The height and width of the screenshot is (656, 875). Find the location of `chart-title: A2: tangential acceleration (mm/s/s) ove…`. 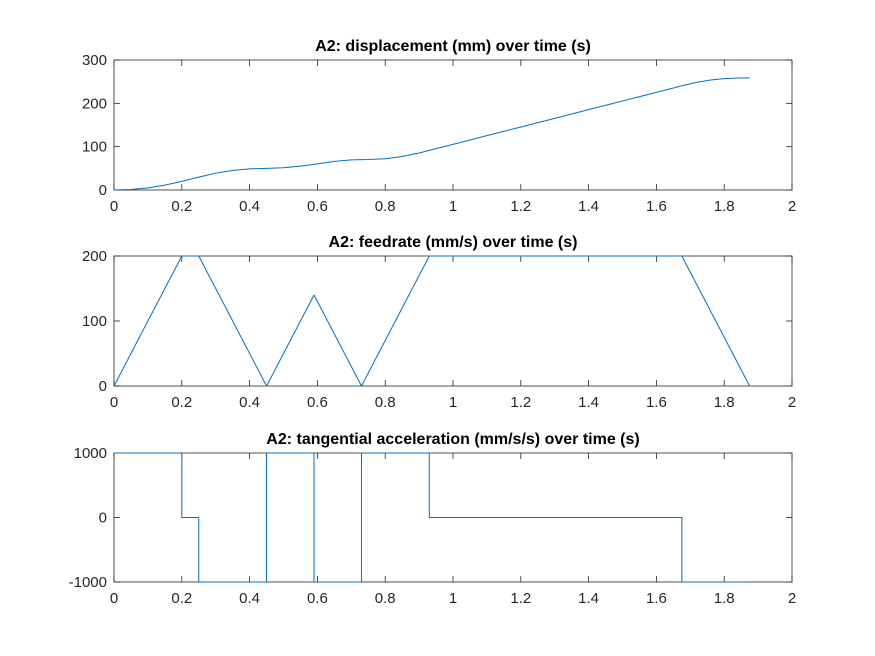

chart-title: A2: tangential acceleration (mm/s/s) ove… is located at coordinates (452, 439).